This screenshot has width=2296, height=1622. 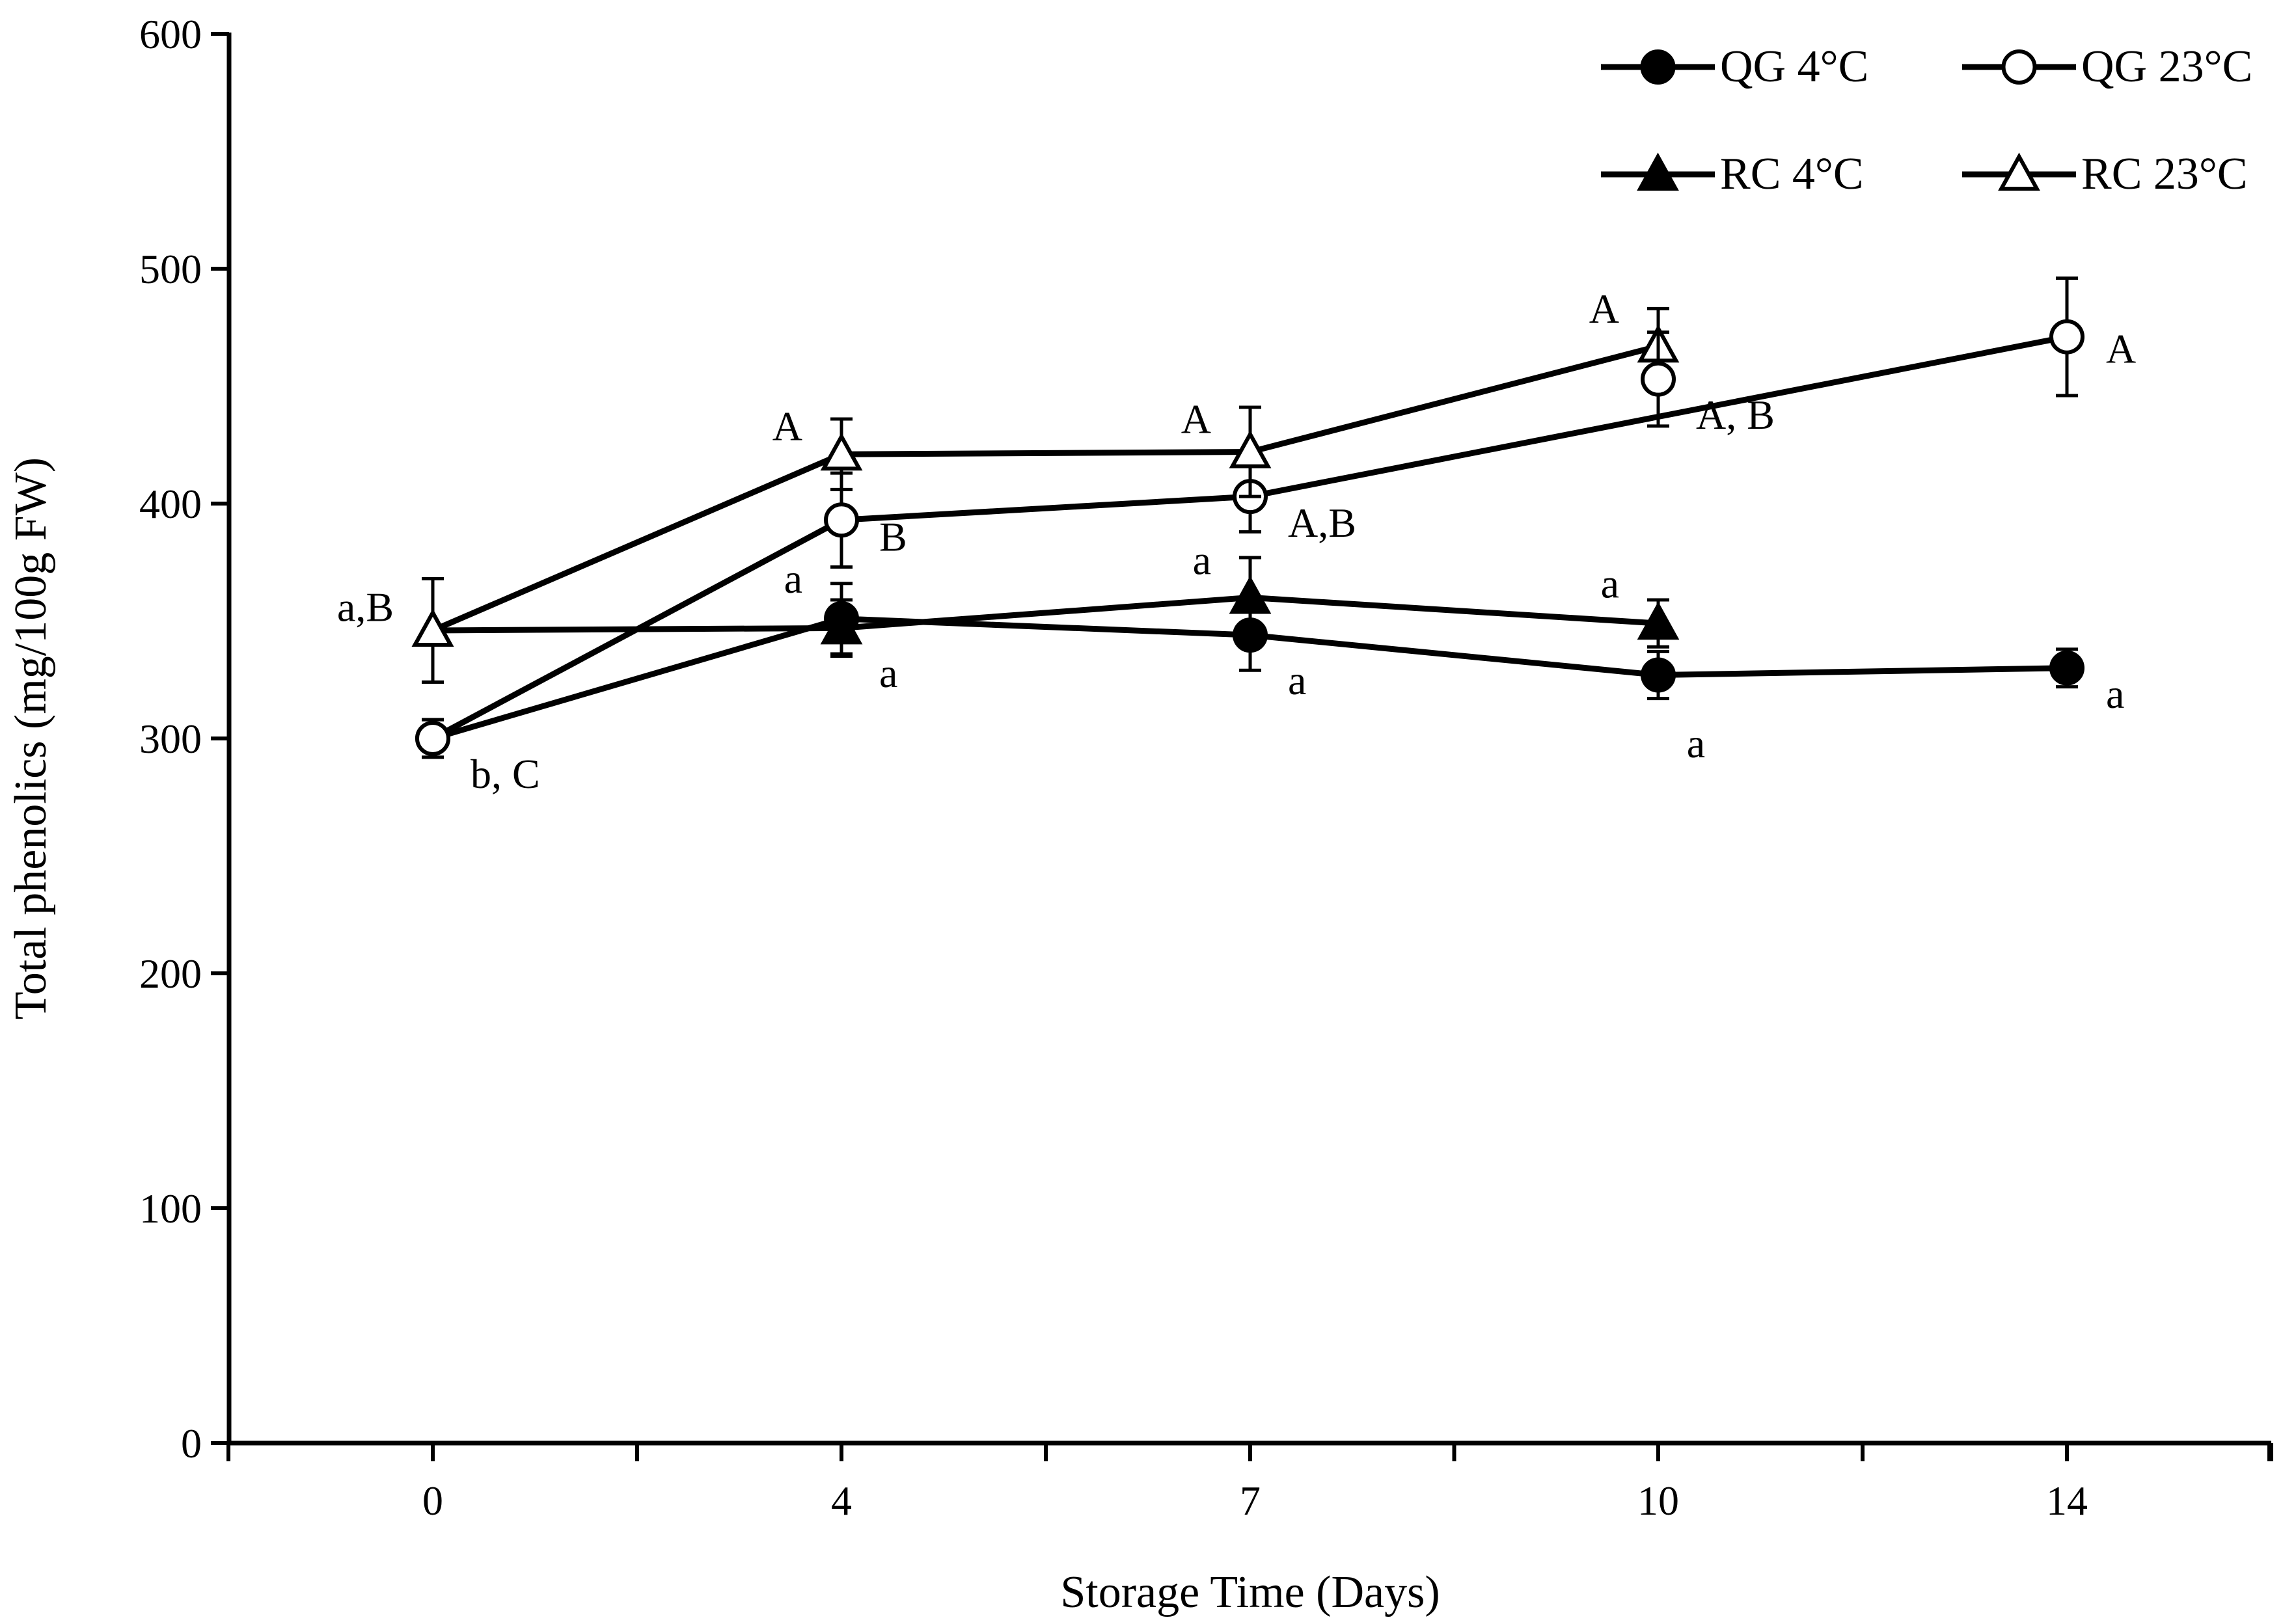 What do you see at coordinates (365, 607) in the screenshot?
I see `significance-label: a,B` at bounding box center [365, 607].